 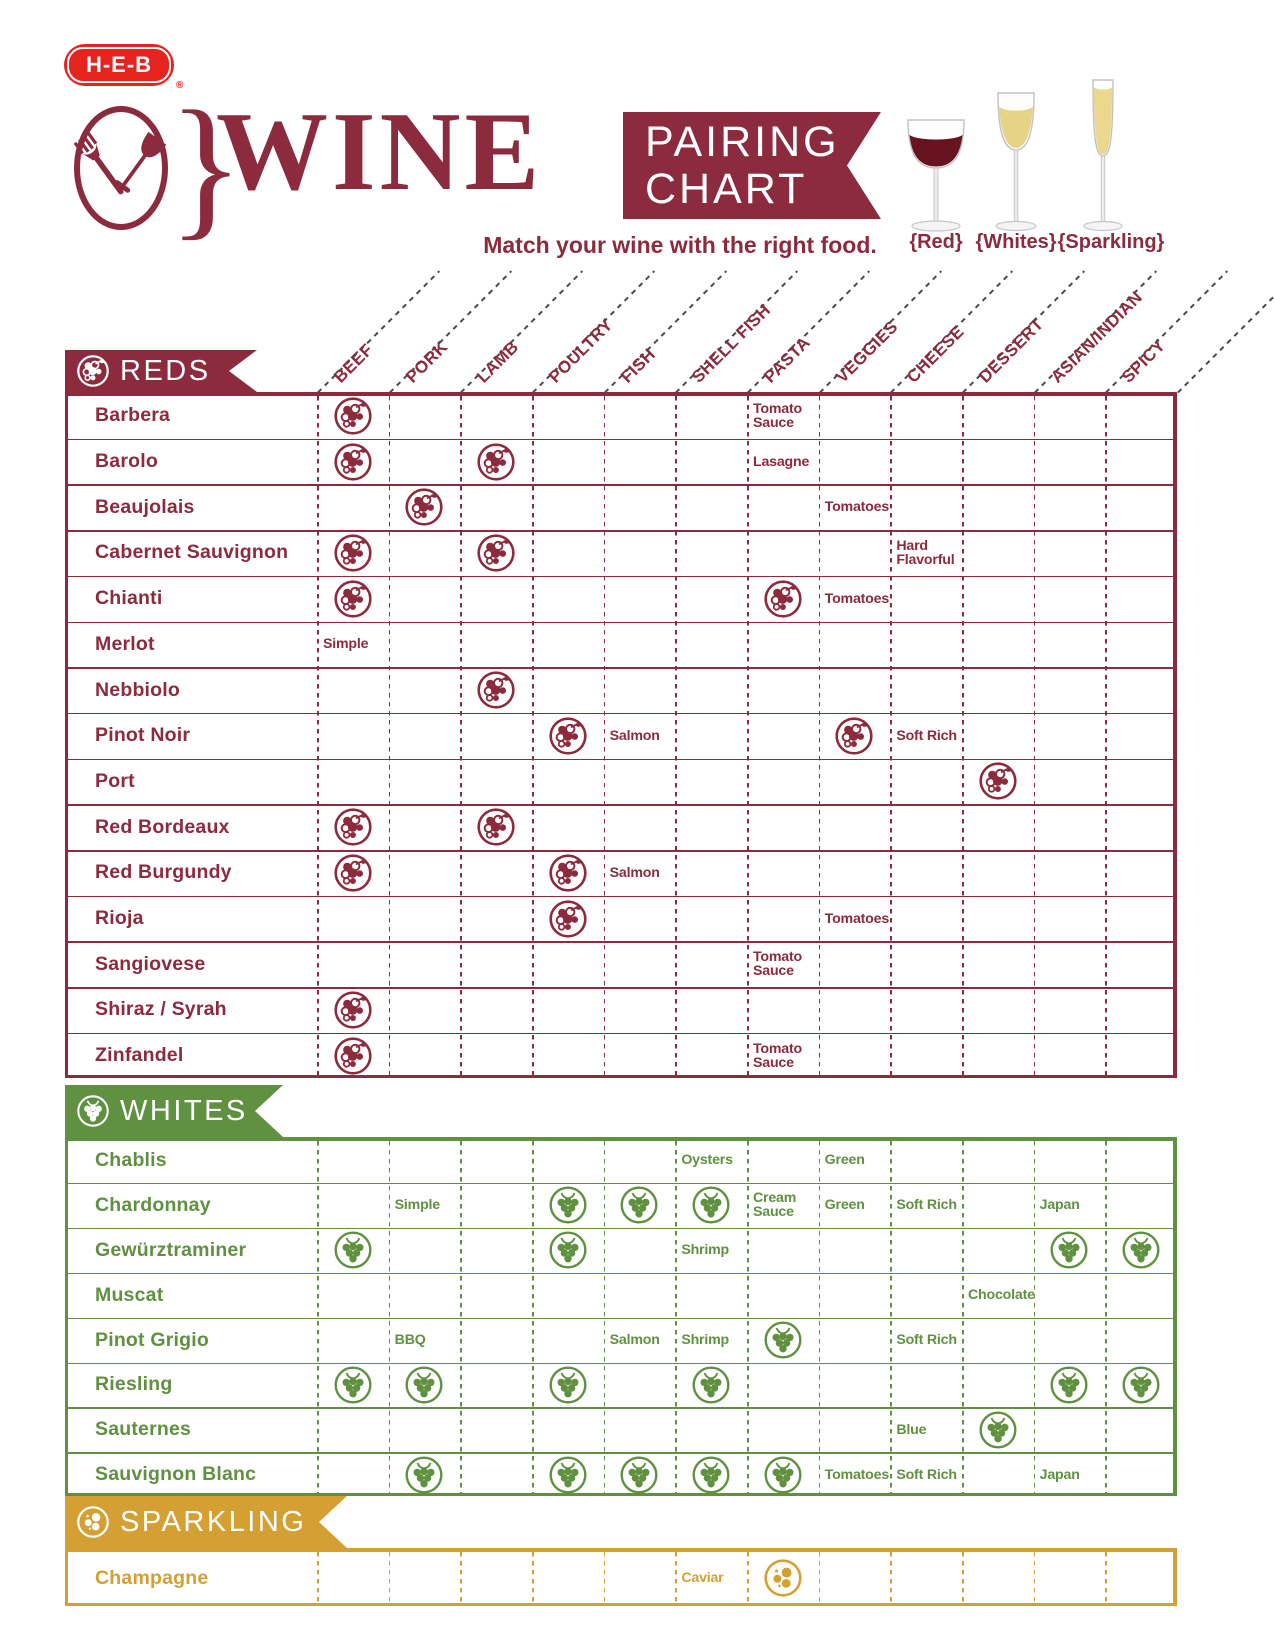 What do you see at coordinates (162, 826) in the screenshot?
I see `wine-name-red-bordeaux: Red Bordeaux` at bounding box center [162, 826].